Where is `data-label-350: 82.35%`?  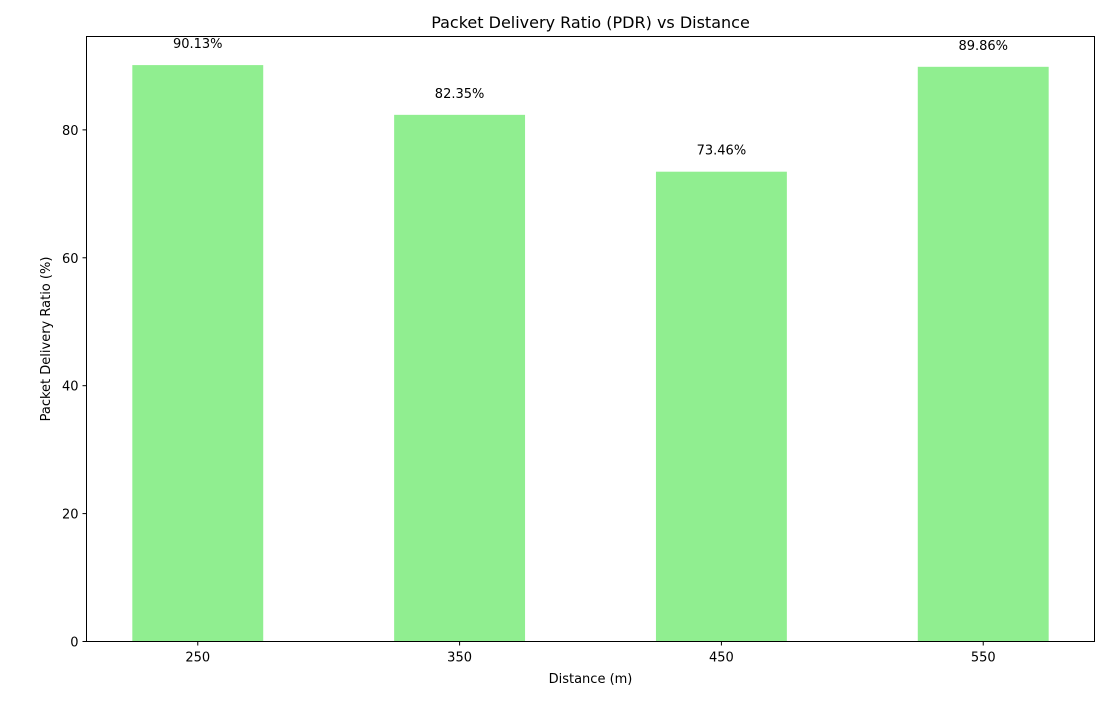
data-label-350: 82.35% is located at coordinates (460, 94).